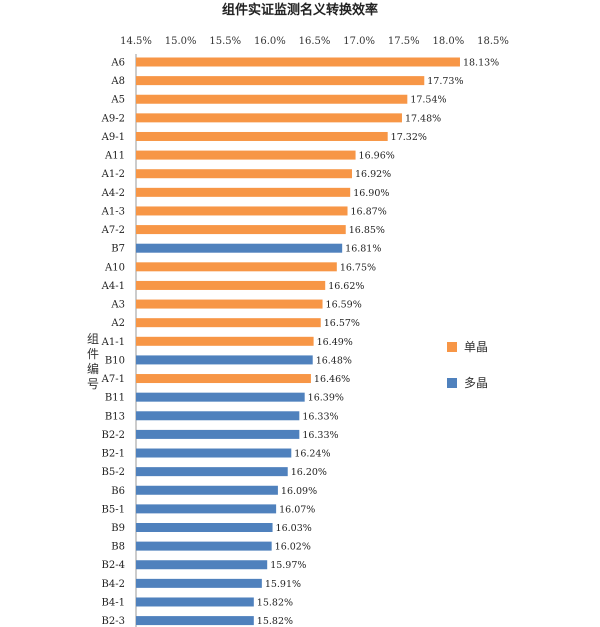 The width and height of the screenshot is (600, 627). I want to click on x-tick-label: 16.0%, so click(270, 41).